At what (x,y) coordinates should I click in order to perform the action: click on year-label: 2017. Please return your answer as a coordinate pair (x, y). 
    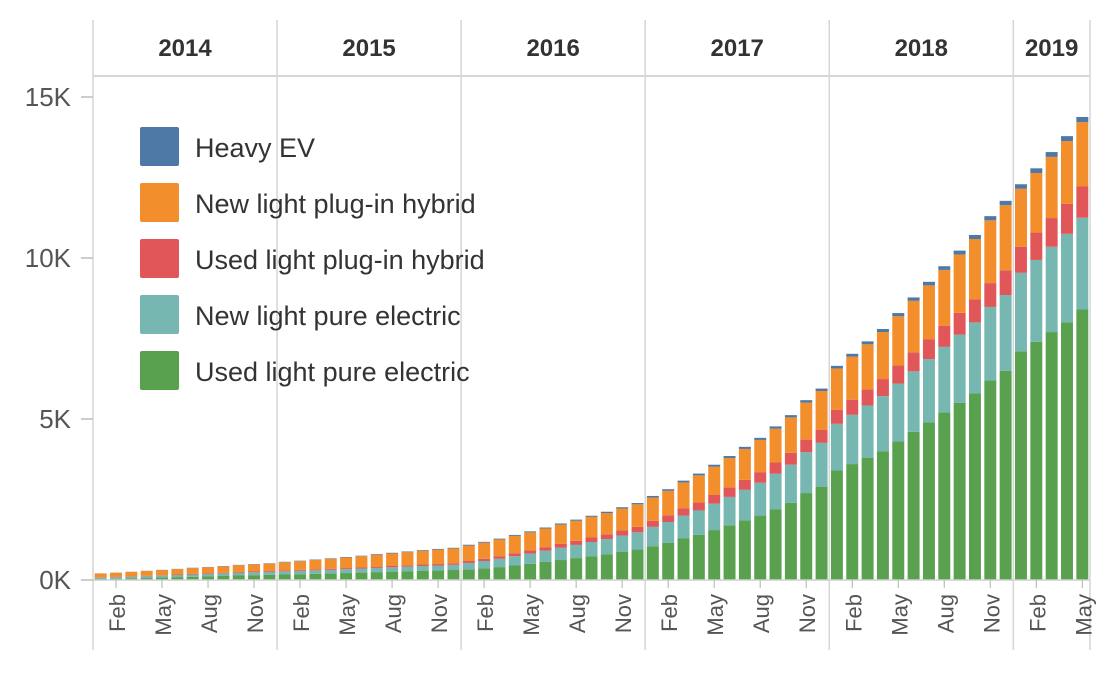
    Looking at the image, I should click on (737, 48).